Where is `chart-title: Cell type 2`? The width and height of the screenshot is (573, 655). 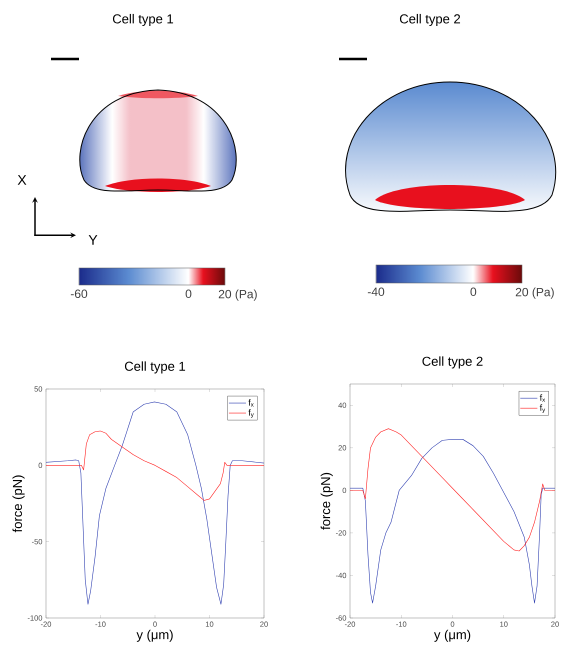
chart-title: Cell type 2 is located at coordinates (452, 362).